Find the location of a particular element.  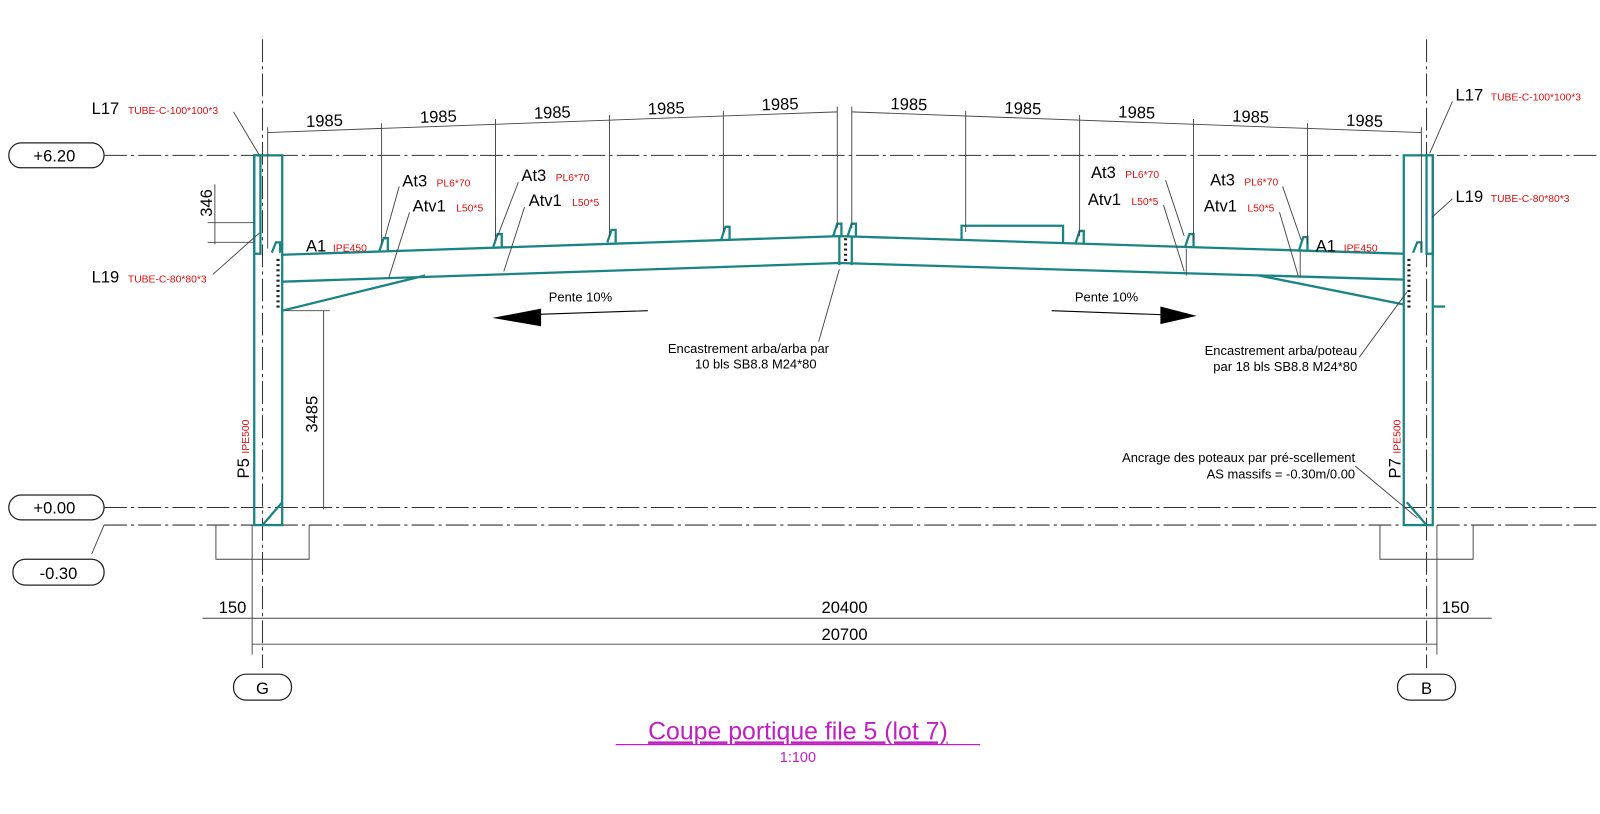

drawing-scale: 1:100 is located at coordinates (798, 758).